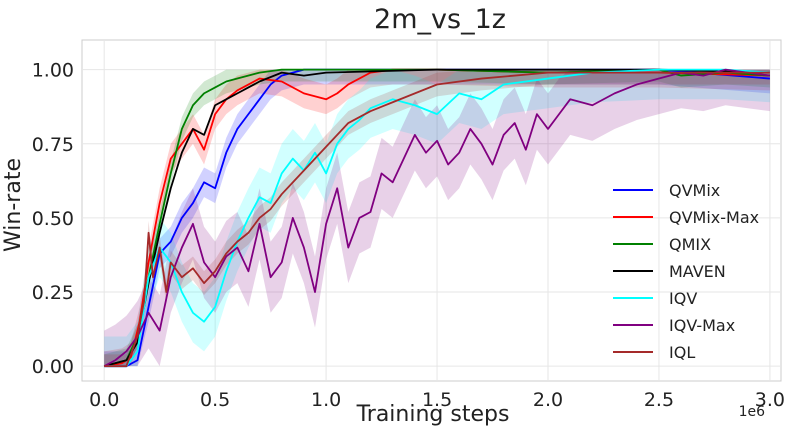 The image size is (789, 430). What do you see at coordinates (702, 325) in the screenshot?
I see `legend-label-iqv-max: IQV-Max` at bounding box center [702, 325].